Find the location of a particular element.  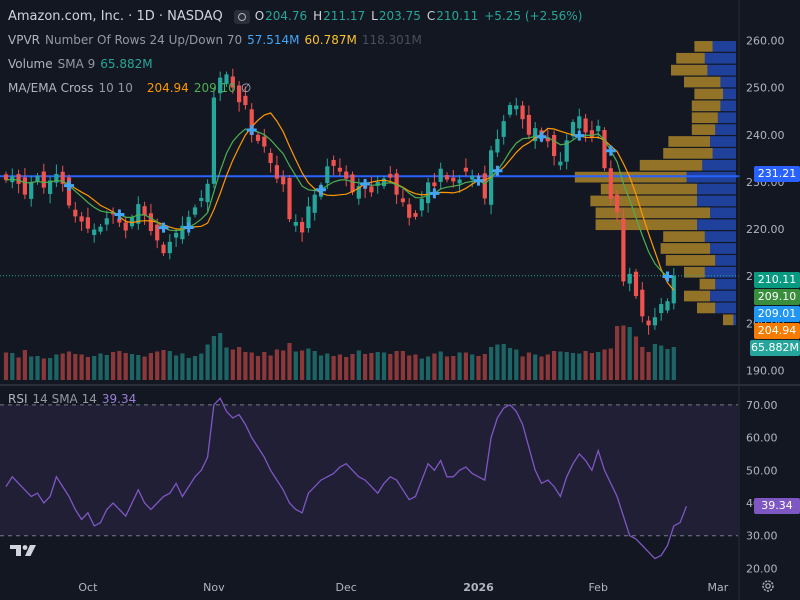

vpvr-up-value: 57.514M is located at coordinates (273, 40).